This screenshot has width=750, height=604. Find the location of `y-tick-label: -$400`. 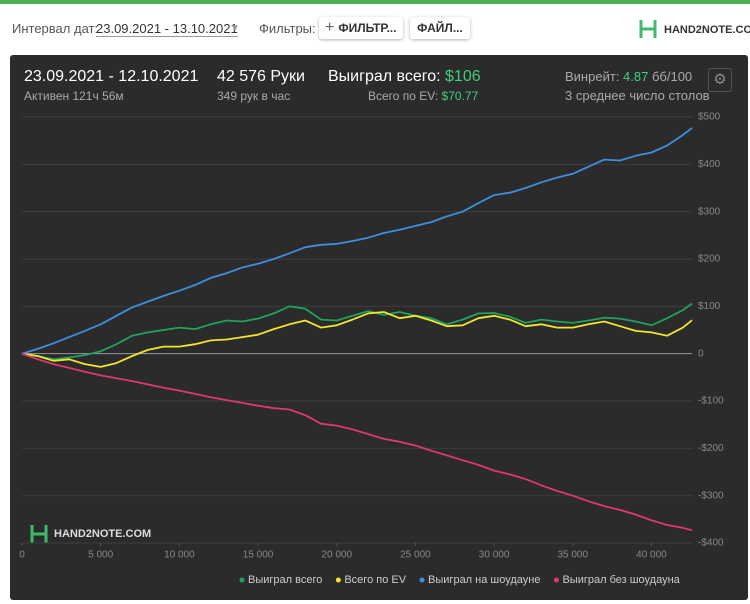

y-tick-label: -$400 is located at coordinates (711, 543).